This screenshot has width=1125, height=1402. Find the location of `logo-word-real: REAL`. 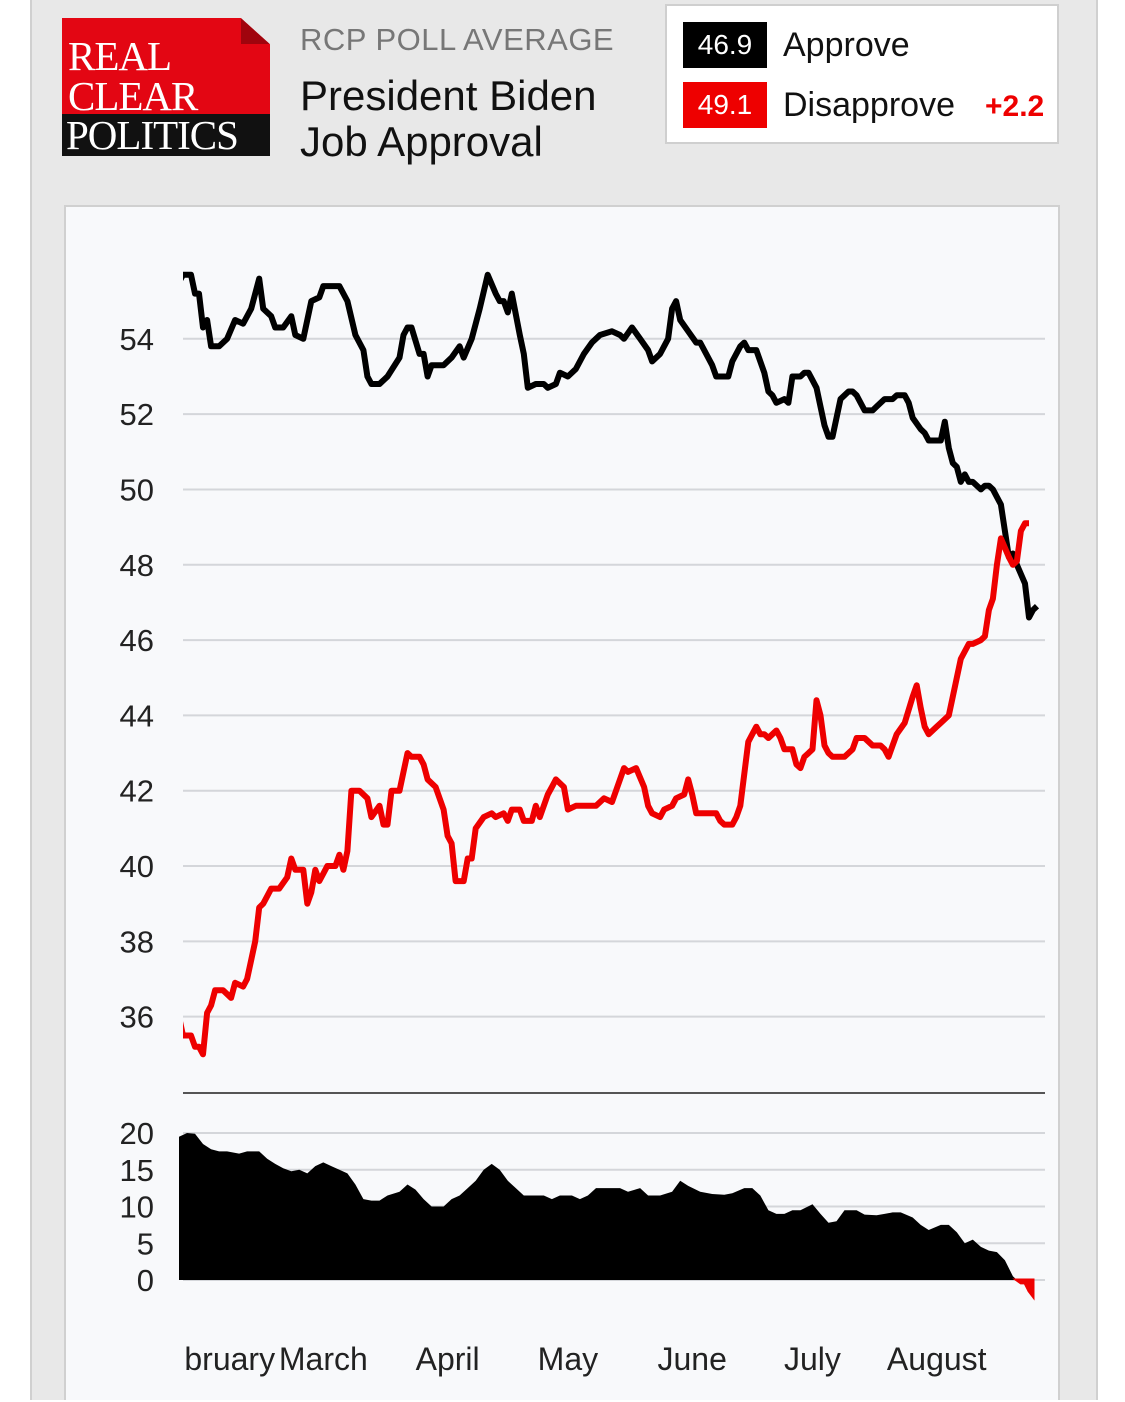

logo-word-real: REAL is located at coordinates (120, 56).